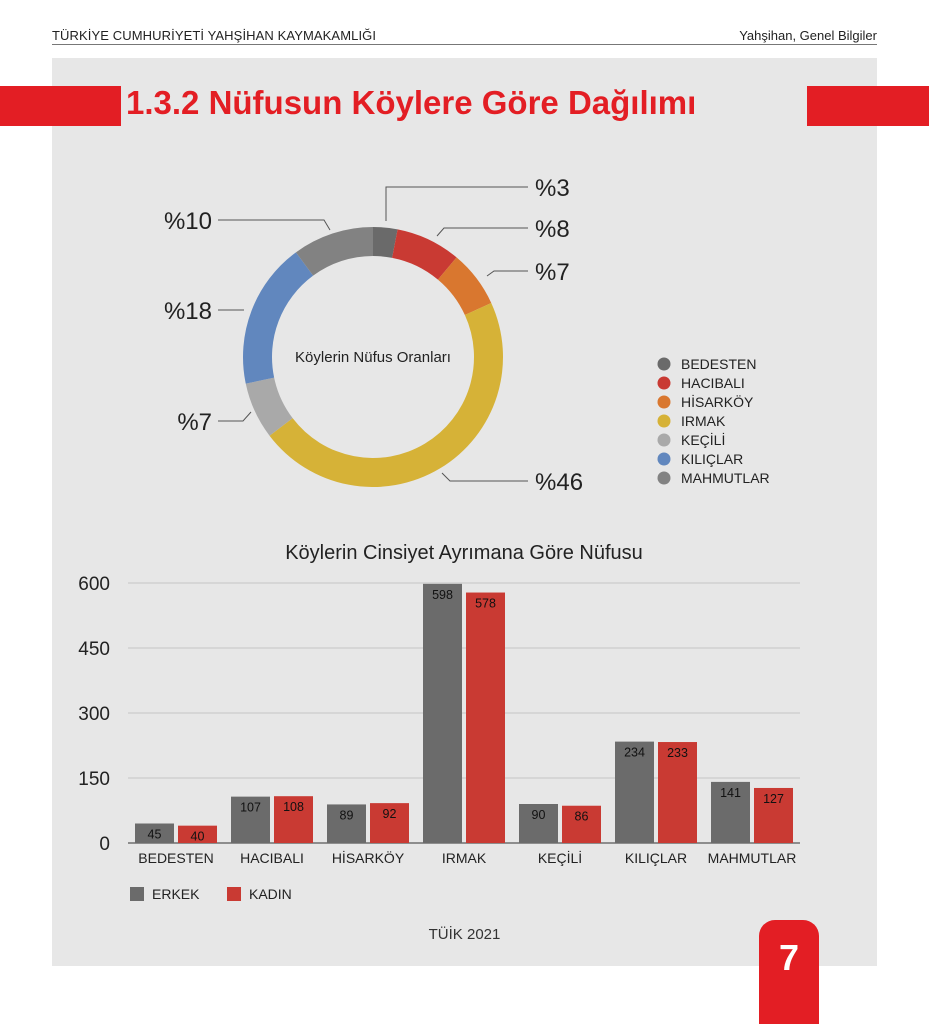 The height and width of the screenshot is (1024, 929). Describe the element at coordinates (713, 383) in the screenshot. I see `pie-legend-label: HACIBALI` at that location.